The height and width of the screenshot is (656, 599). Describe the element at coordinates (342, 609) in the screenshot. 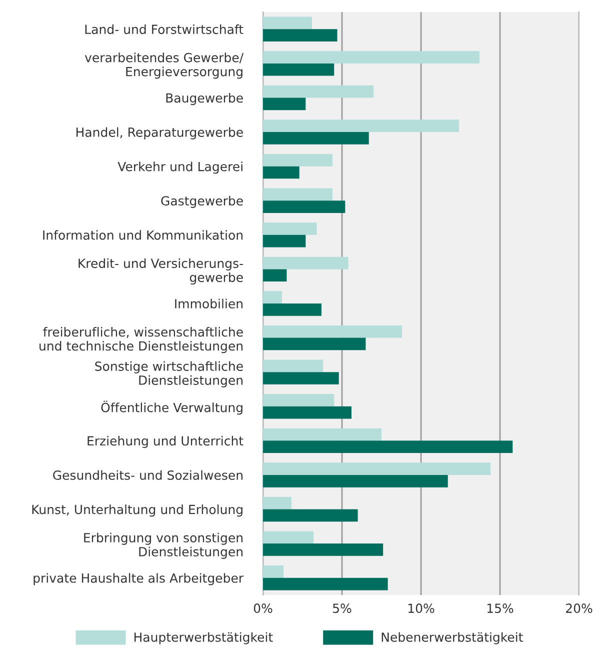

I see `x-tick-label: 5%` at that location.